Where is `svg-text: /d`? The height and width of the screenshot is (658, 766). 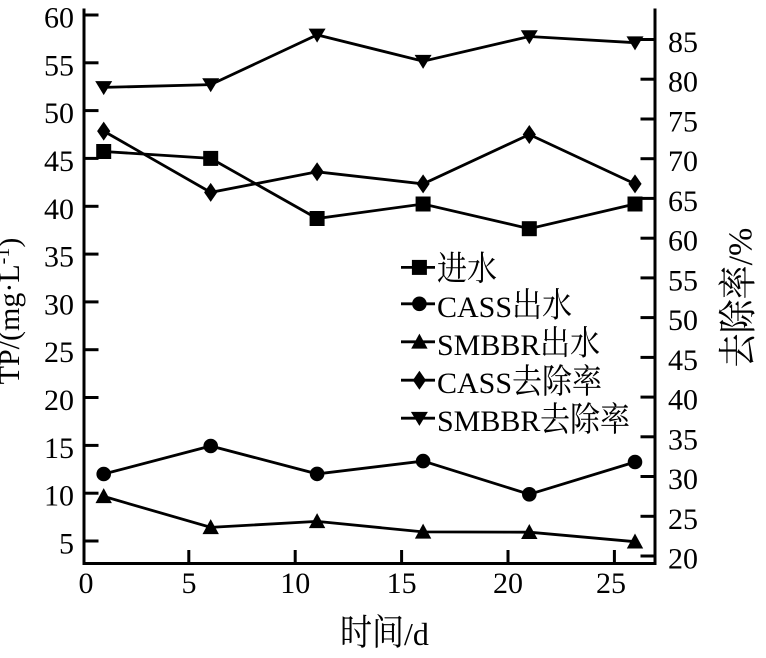 svg-text: /d is located at coordinates (416, 634).